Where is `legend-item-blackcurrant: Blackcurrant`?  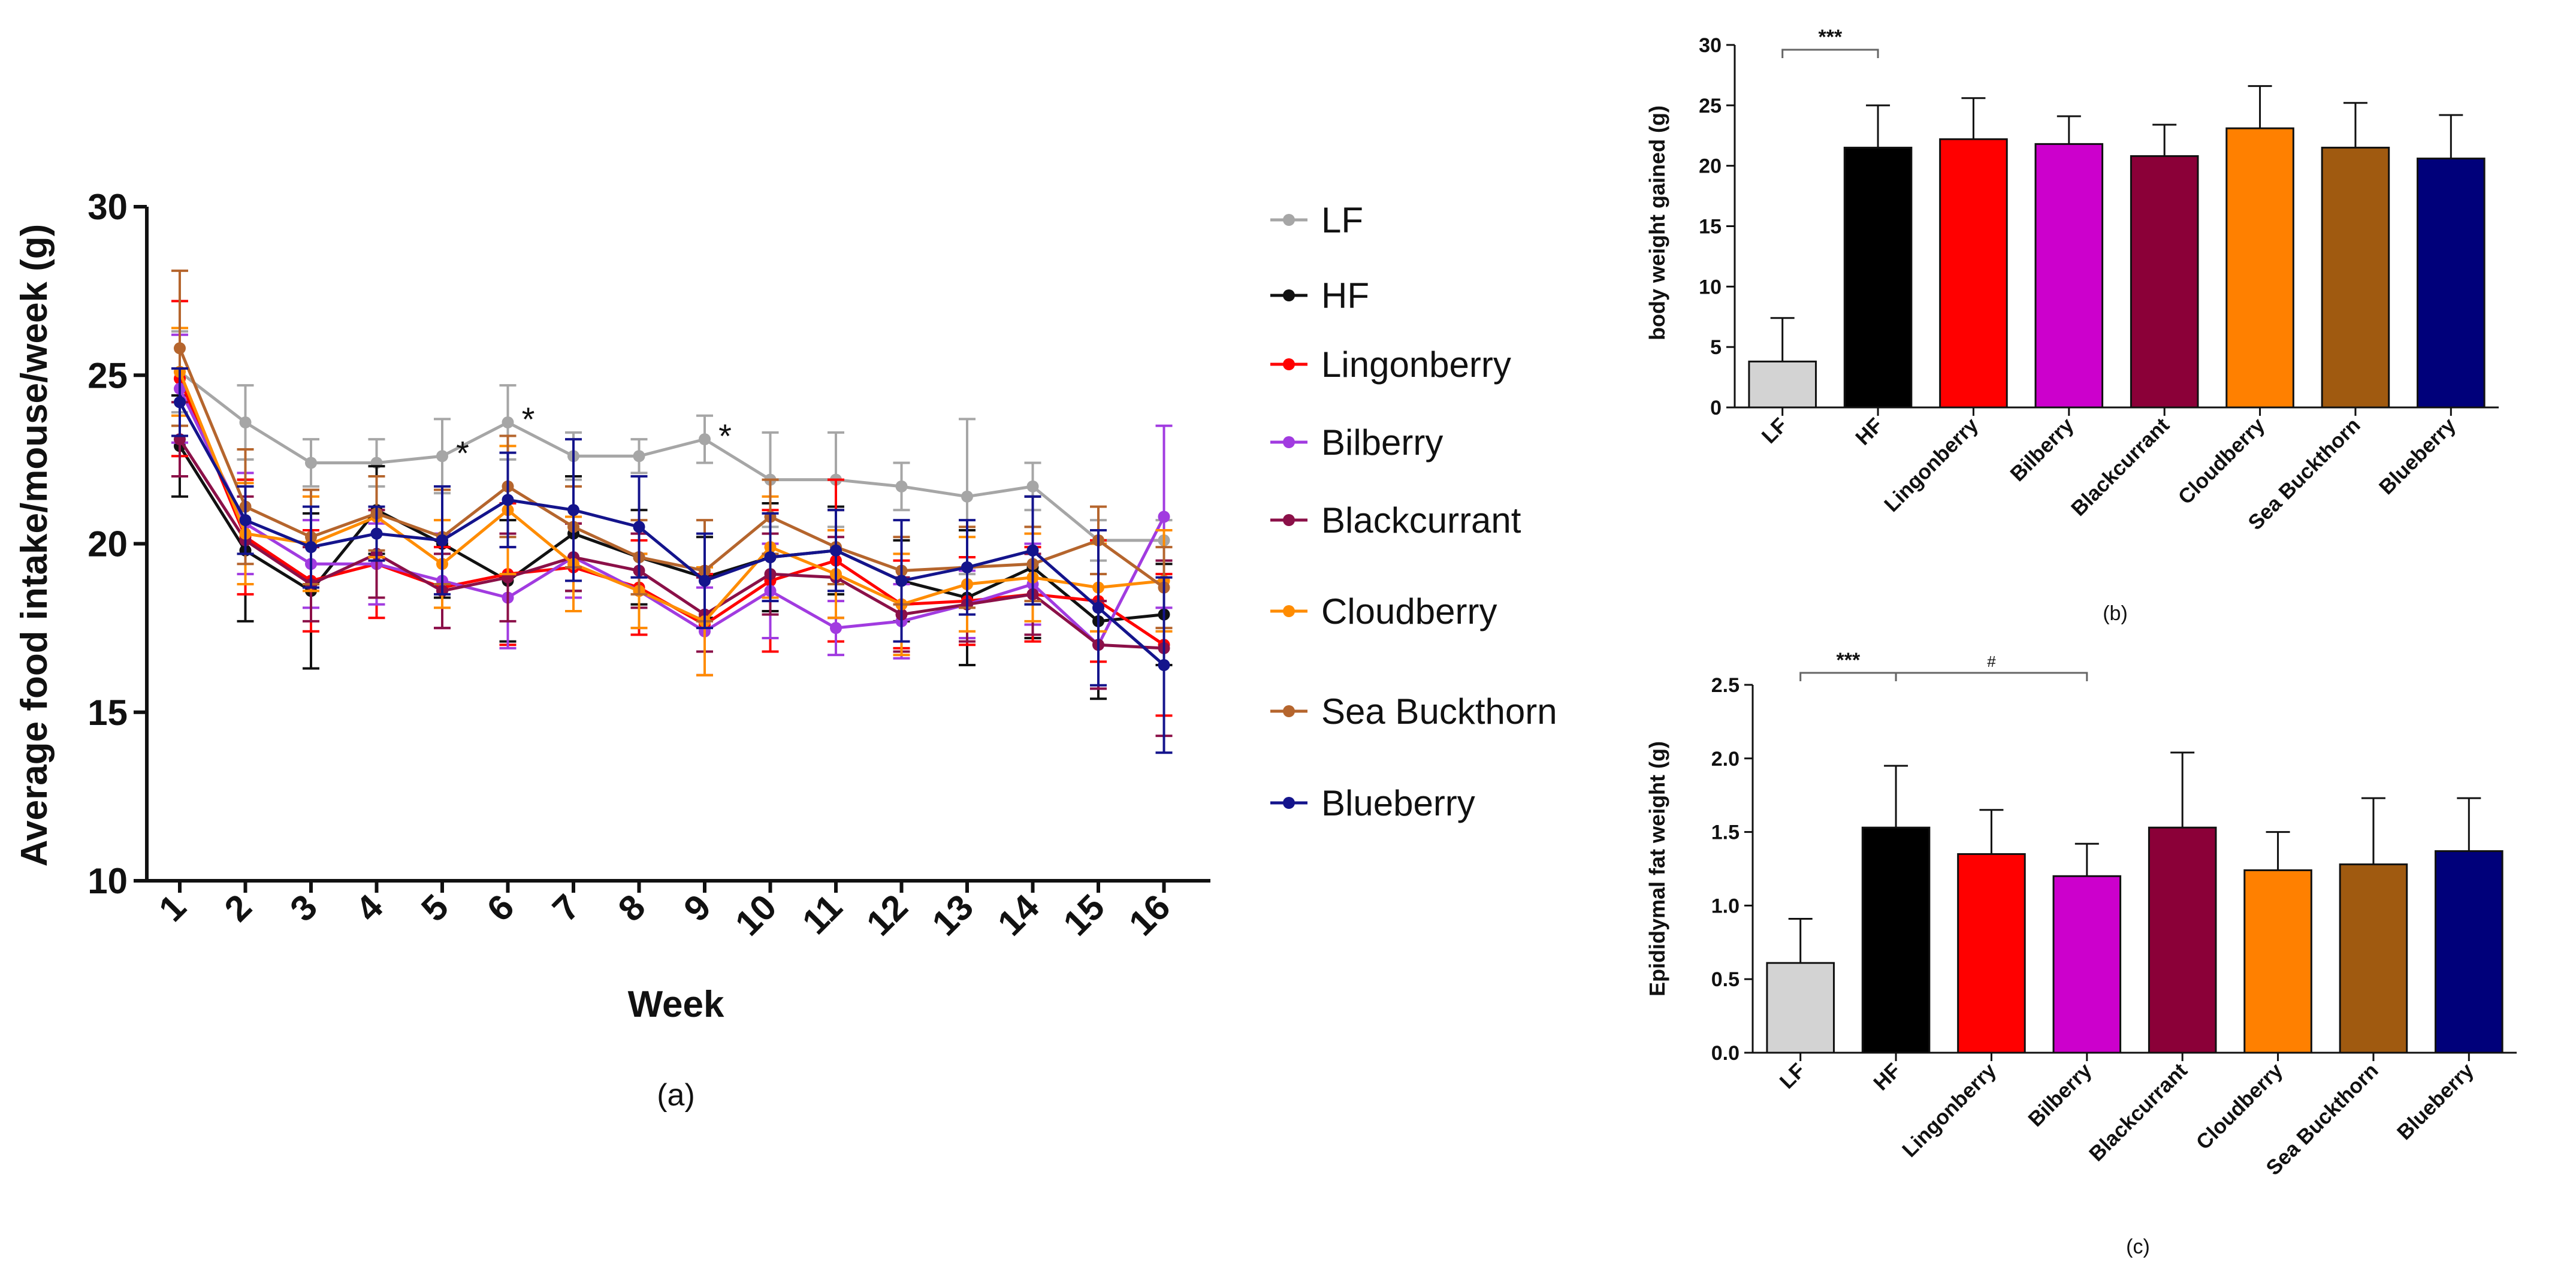 legend-item-blackcurrant: Blackcurrant is located at coordinates (1395, 520).